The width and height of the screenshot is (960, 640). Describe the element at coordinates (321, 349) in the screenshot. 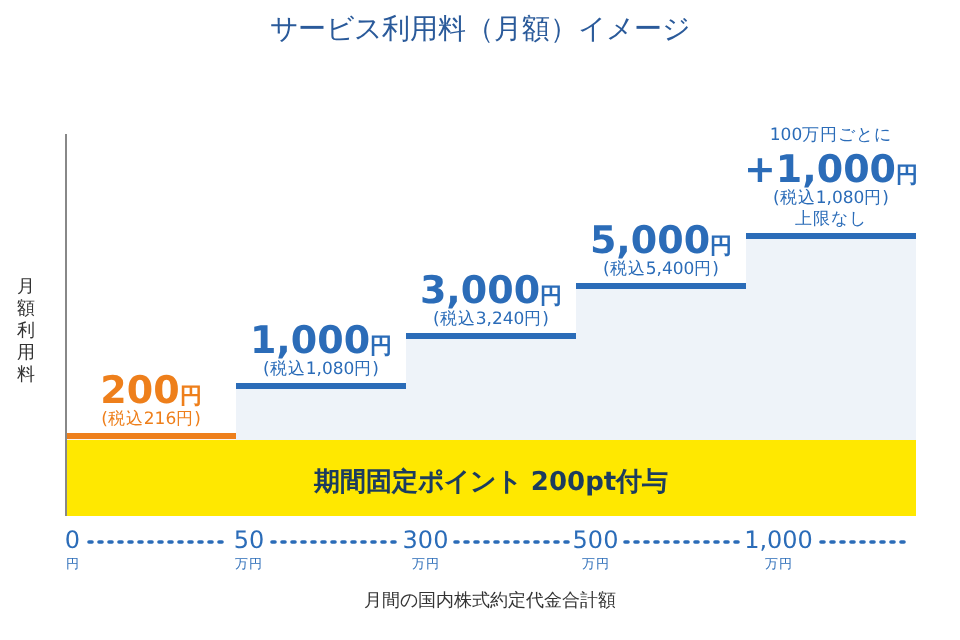

I see `data-label: 1,000円 (税込1,080円)` at that location.